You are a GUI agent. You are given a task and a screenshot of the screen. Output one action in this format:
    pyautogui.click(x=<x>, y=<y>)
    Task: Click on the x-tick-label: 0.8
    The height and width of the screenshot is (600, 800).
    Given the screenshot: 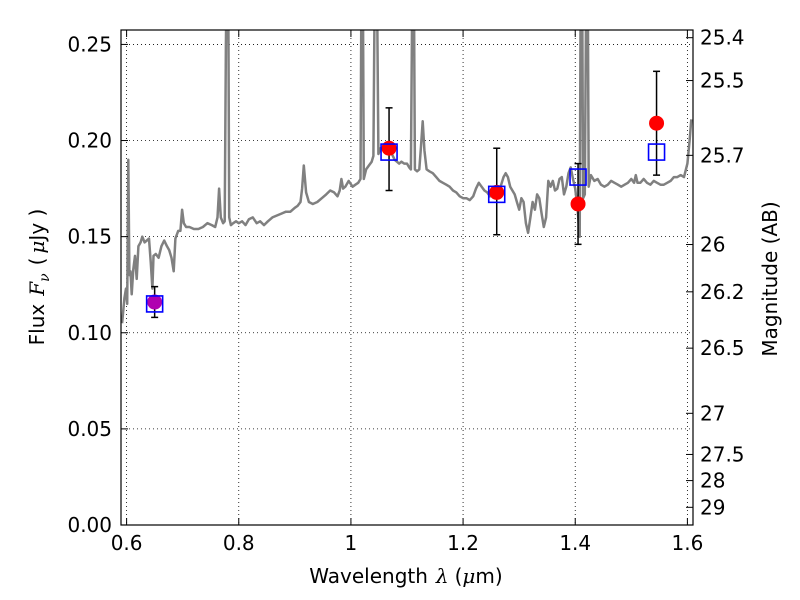 What is the action you would take?
    pyautogui.click(x=239, y=543)
    